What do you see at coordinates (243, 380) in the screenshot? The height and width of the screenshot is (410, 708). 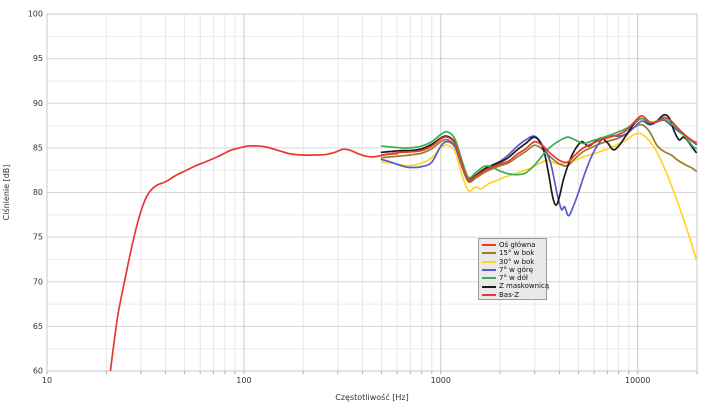 I see `x-tick-label: 100` at bounding box center [243, 380].